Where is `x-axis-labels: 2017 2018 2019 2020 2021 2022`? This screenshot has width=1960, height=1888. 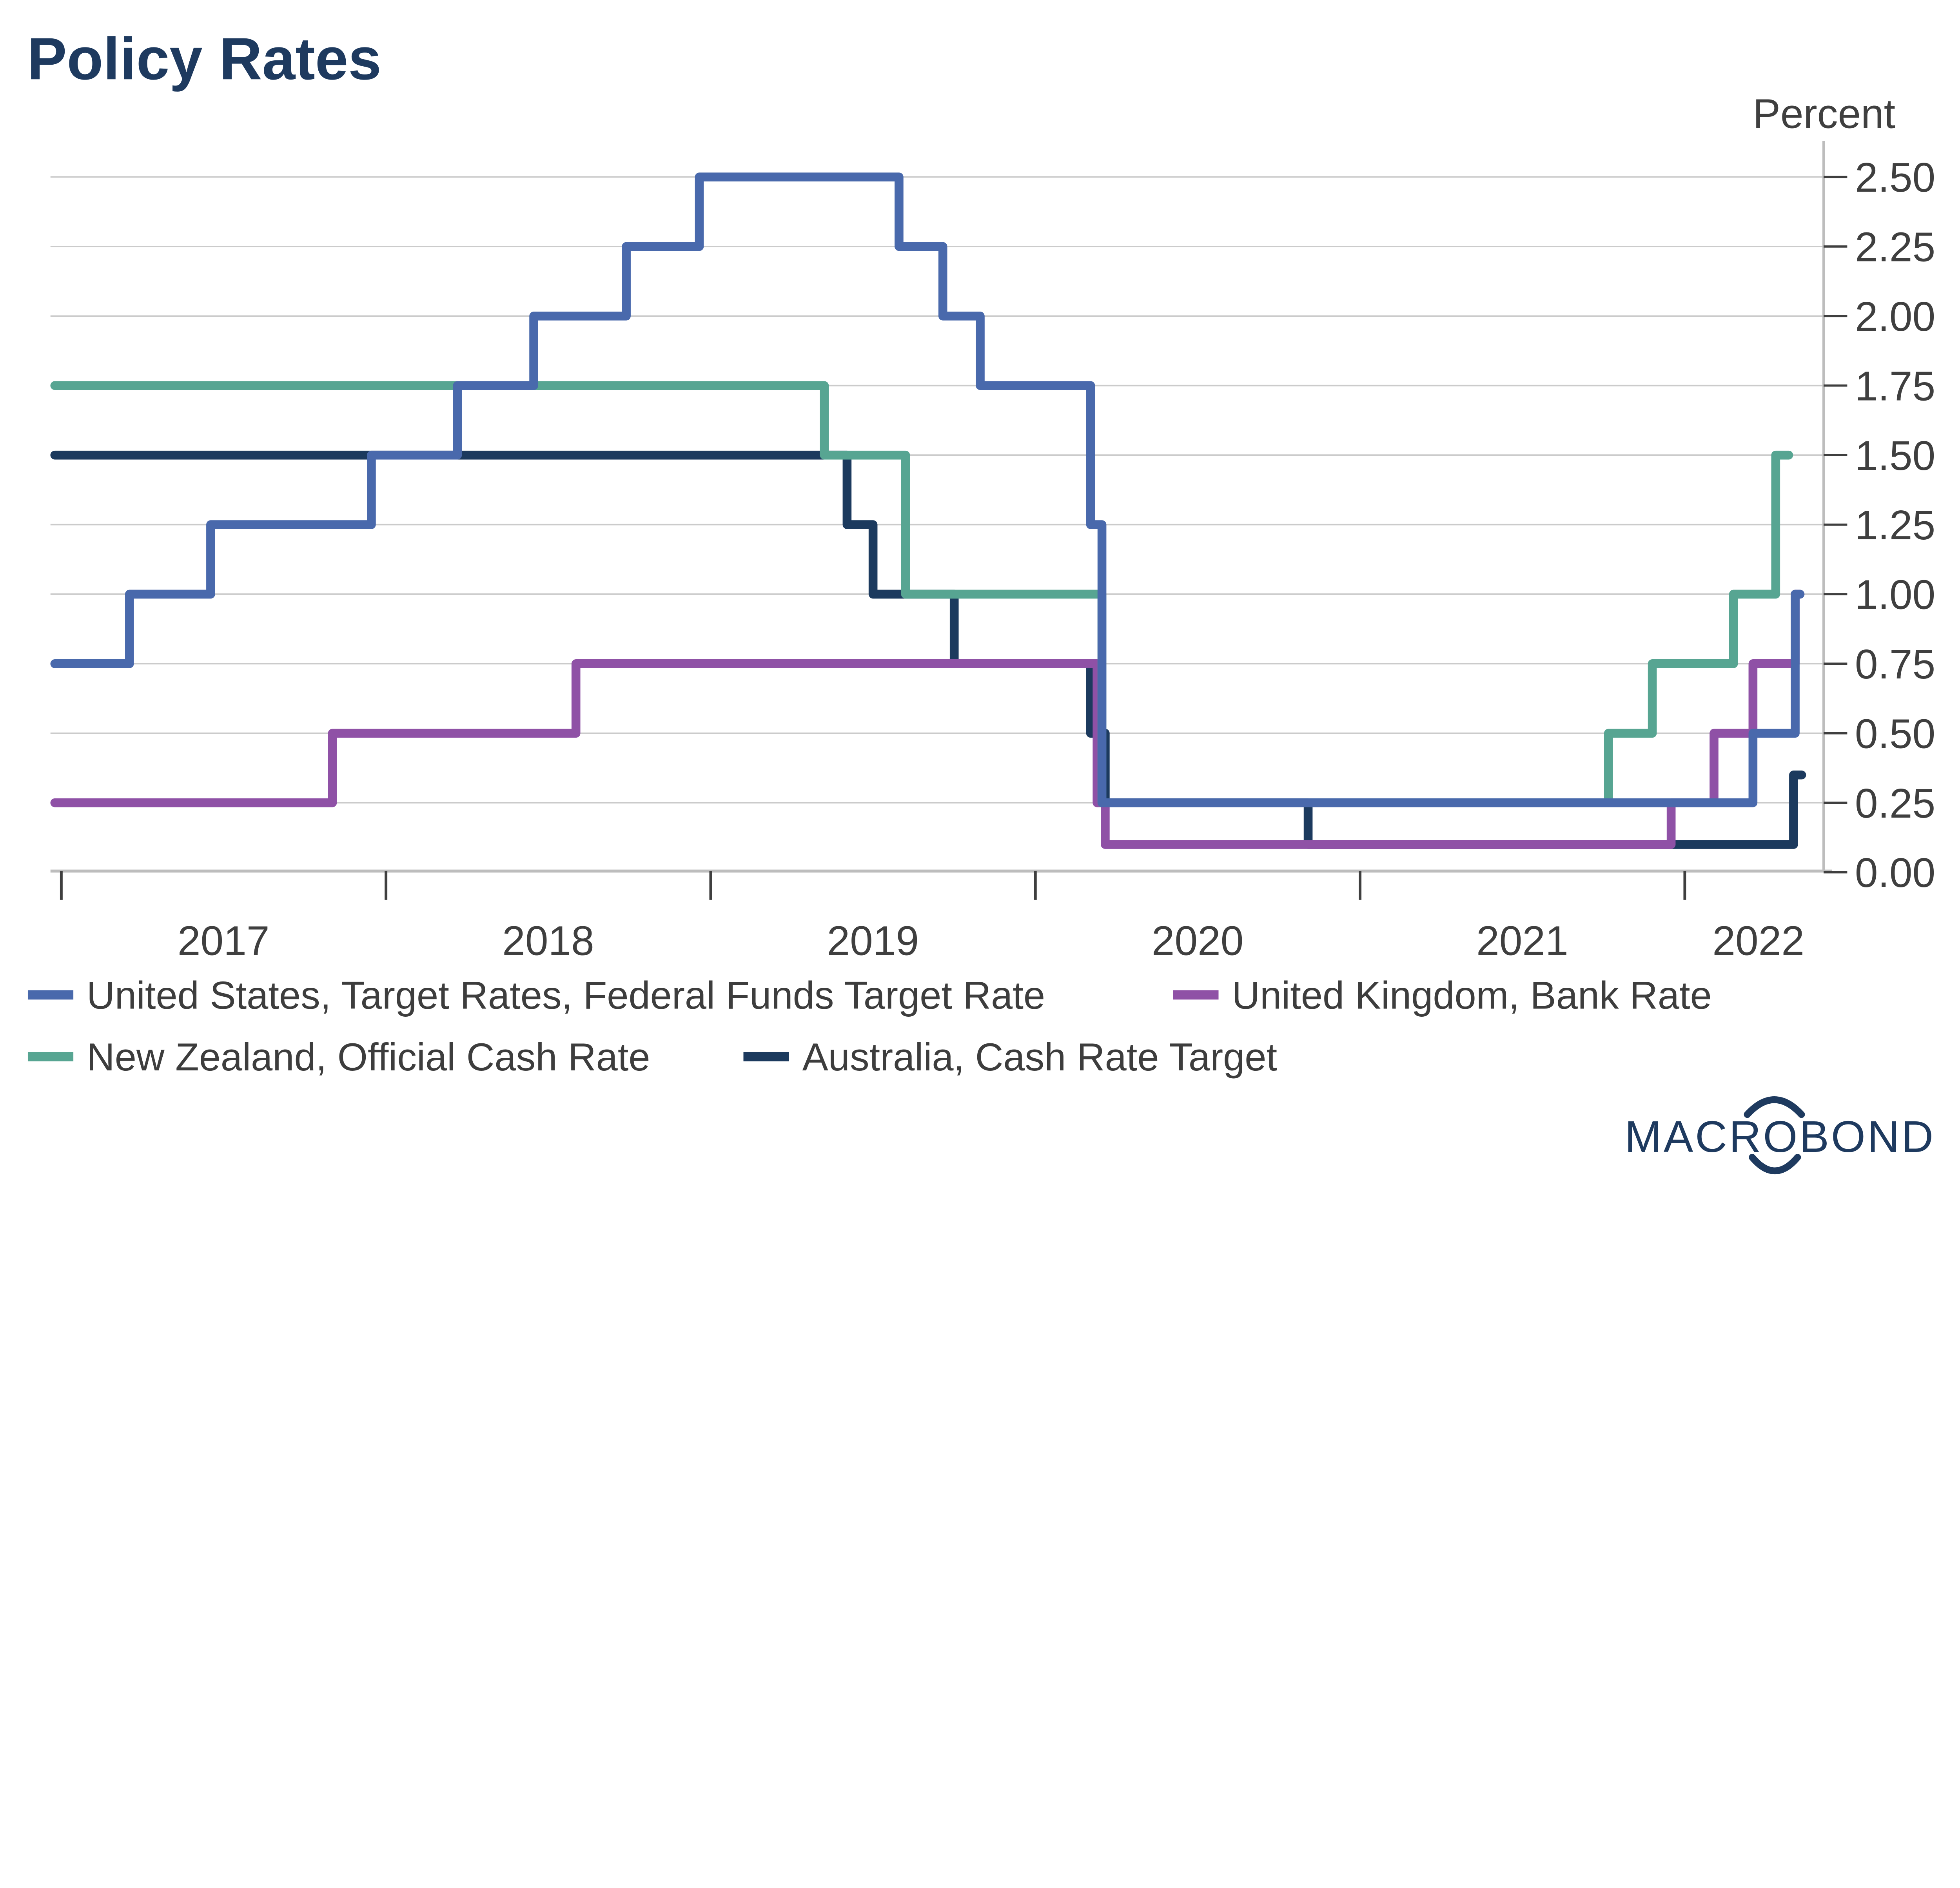 x-axis-labels: 2017 2018 2019 2020 2021 2022 is located at coordinates (991, 941).